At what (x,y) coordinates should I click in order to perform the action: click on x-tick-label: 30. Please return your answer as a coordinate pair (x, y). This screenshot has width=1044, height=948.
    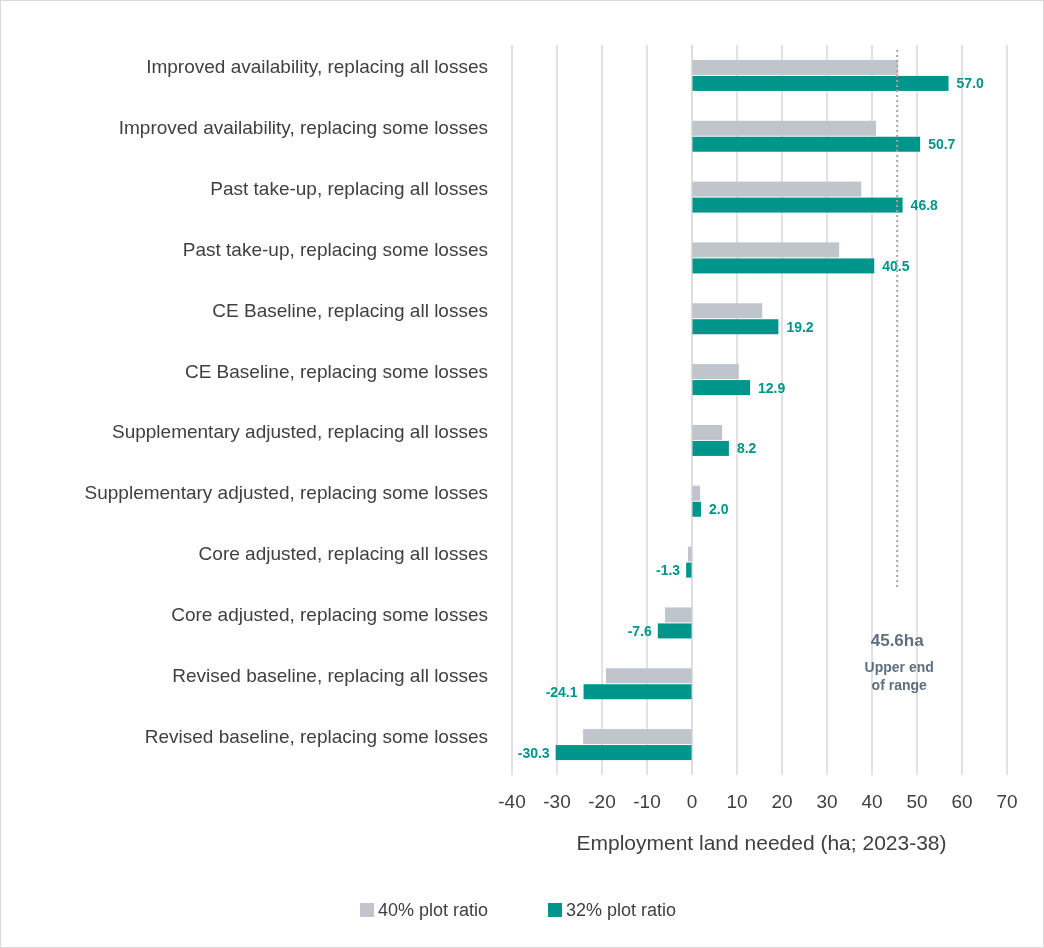
    Looking at the image, I should click on (827, 801).